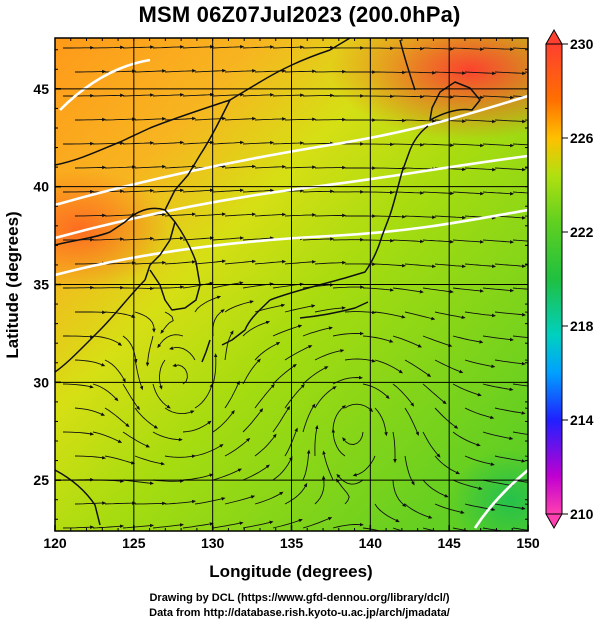 This screenshot has height=625, width=599. Describe the element at coordinates (449, 543) in the screenshot. I see `x-tick-label: 145` at that location.